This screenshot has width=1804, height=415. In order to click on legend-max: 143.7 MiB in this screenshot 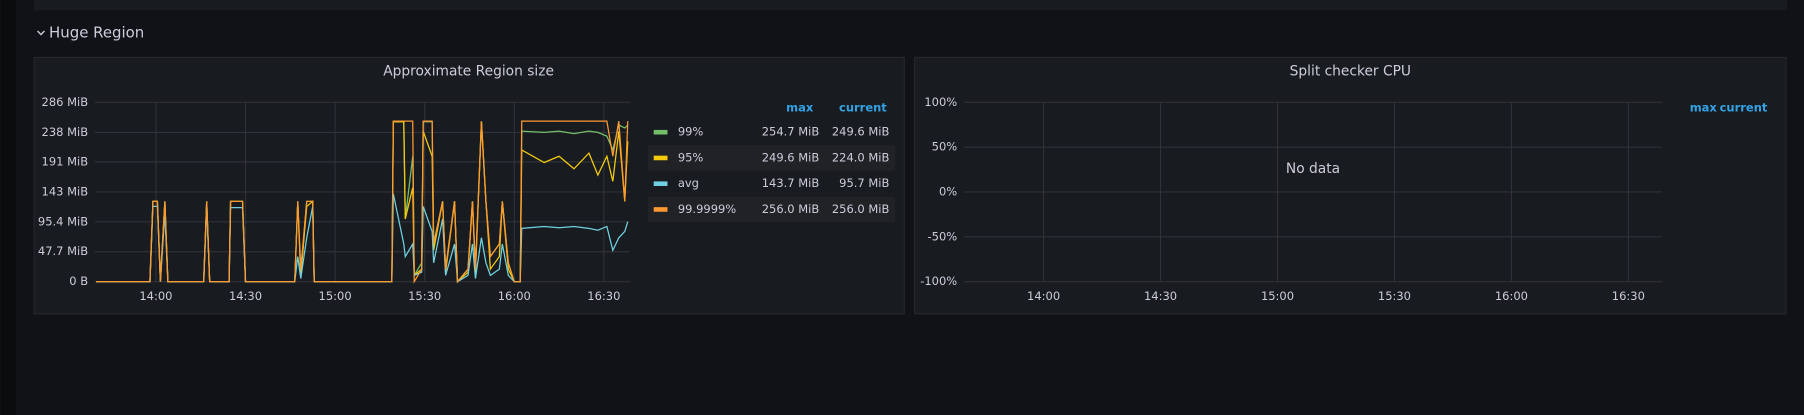, I will do `click(791, 183)`.